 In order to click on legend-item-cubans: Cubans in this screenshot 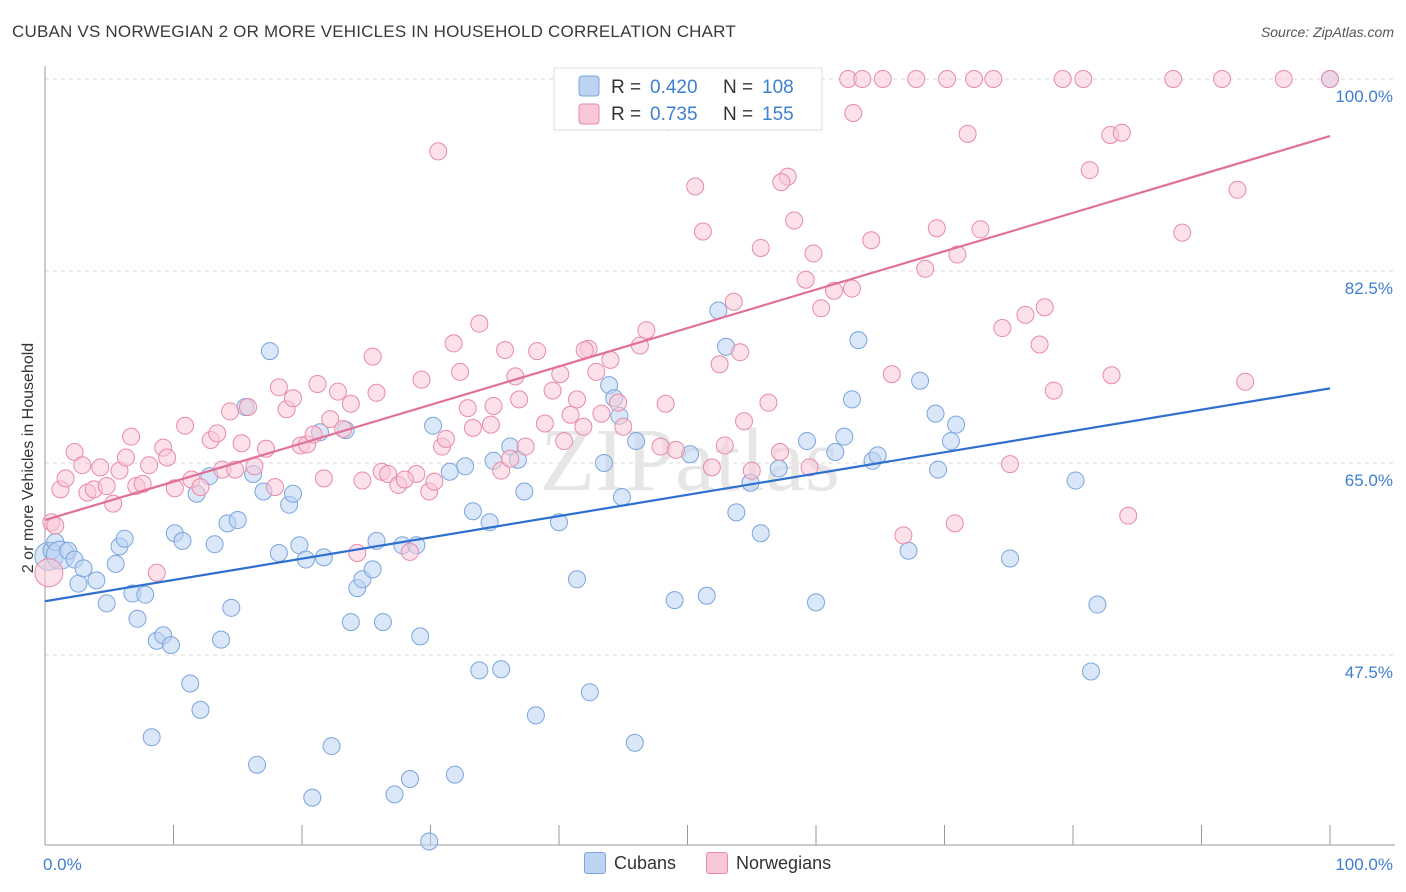, I will do `click(630, 863)`.